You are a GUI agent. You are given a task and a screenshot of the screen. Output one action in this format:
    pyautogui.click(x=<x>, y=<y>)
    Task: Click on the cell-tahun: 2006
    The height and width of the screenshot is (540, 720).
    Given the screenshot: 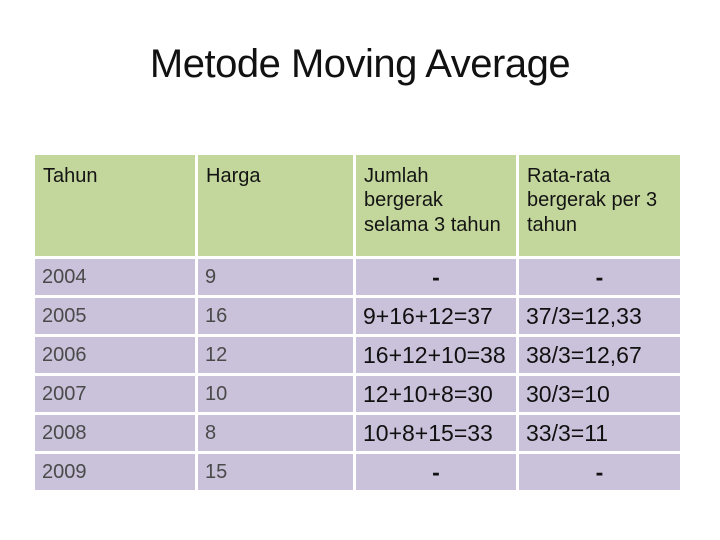 What is the action you would take?
    pyautogui.click(x=115, y=355)
    